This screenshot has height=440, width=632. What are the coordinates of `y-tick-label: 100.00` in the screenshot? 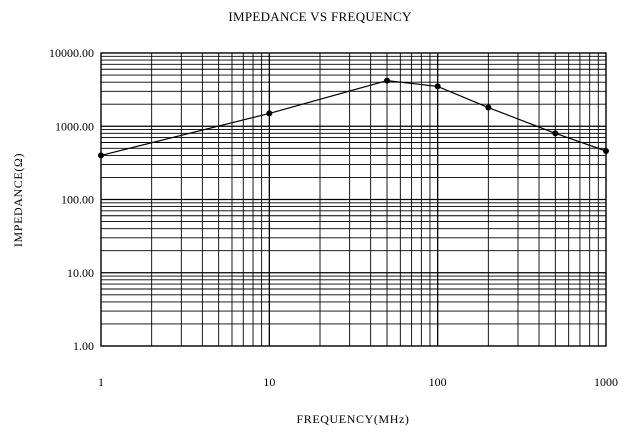 It's located at (77, 200).